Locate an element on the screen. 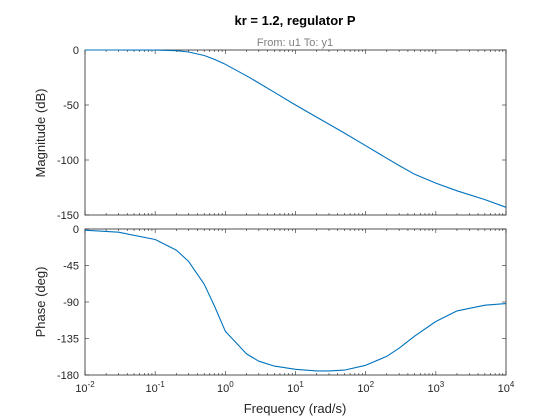 The width and height of the screenshot is (560, 420). x-axis-label: Frequency (rad/s) is located at coordinates (295, 408).